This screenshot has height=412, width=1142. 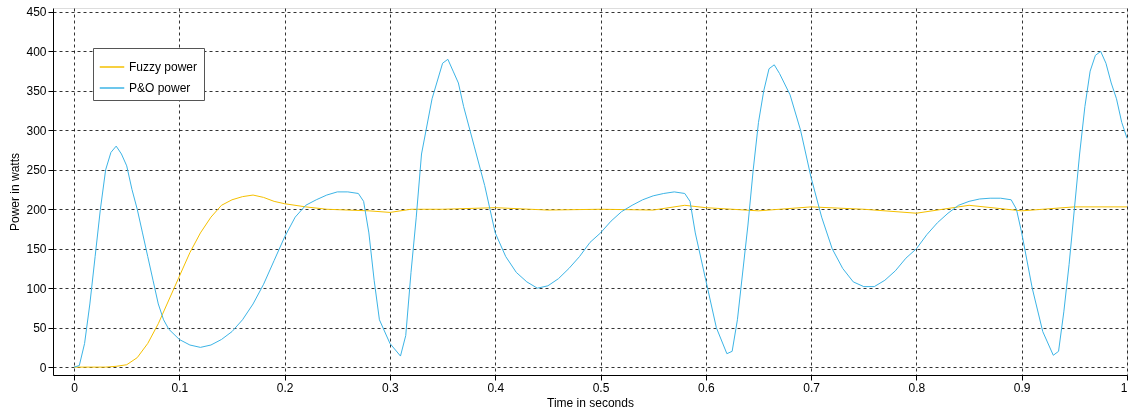 What do you see at coordinates (43, 367) in the screenshot?
I see `y-tick-label: 0` at bounding box center [43, 367].